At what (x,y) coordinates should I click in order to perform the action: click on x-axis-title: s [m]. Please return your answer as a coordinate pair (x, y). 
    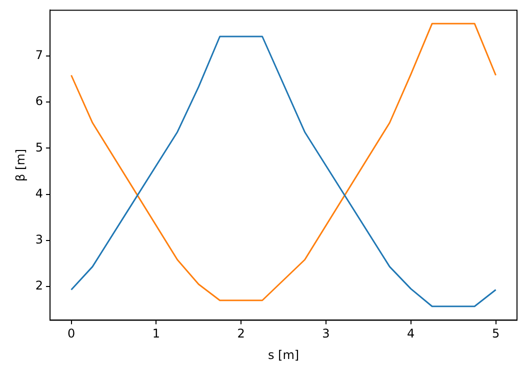
    Looking at the image, I should click on (284, 355).